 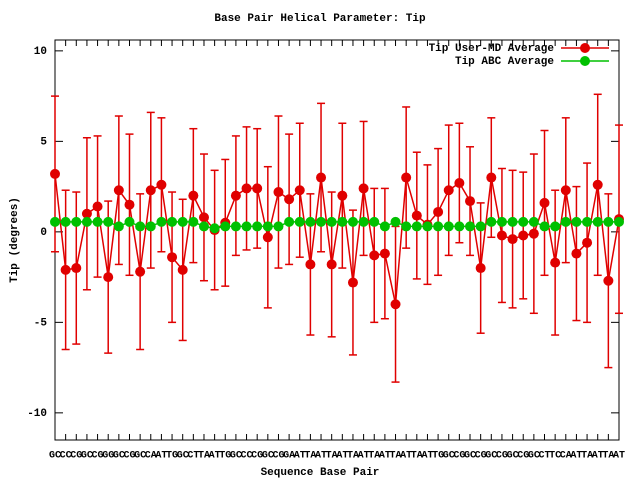 I want to click on y-tick-label: 10, so click(x=40, y=52).